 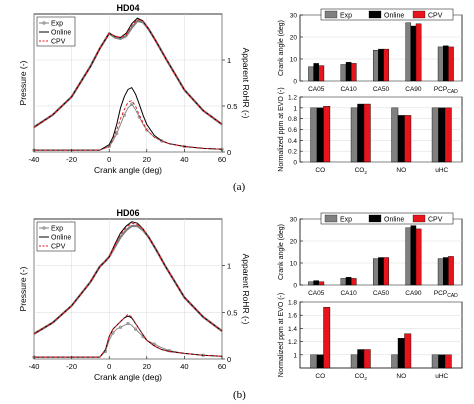 I want to click on x-tick-label: CO2, so click(x=361, y=377).